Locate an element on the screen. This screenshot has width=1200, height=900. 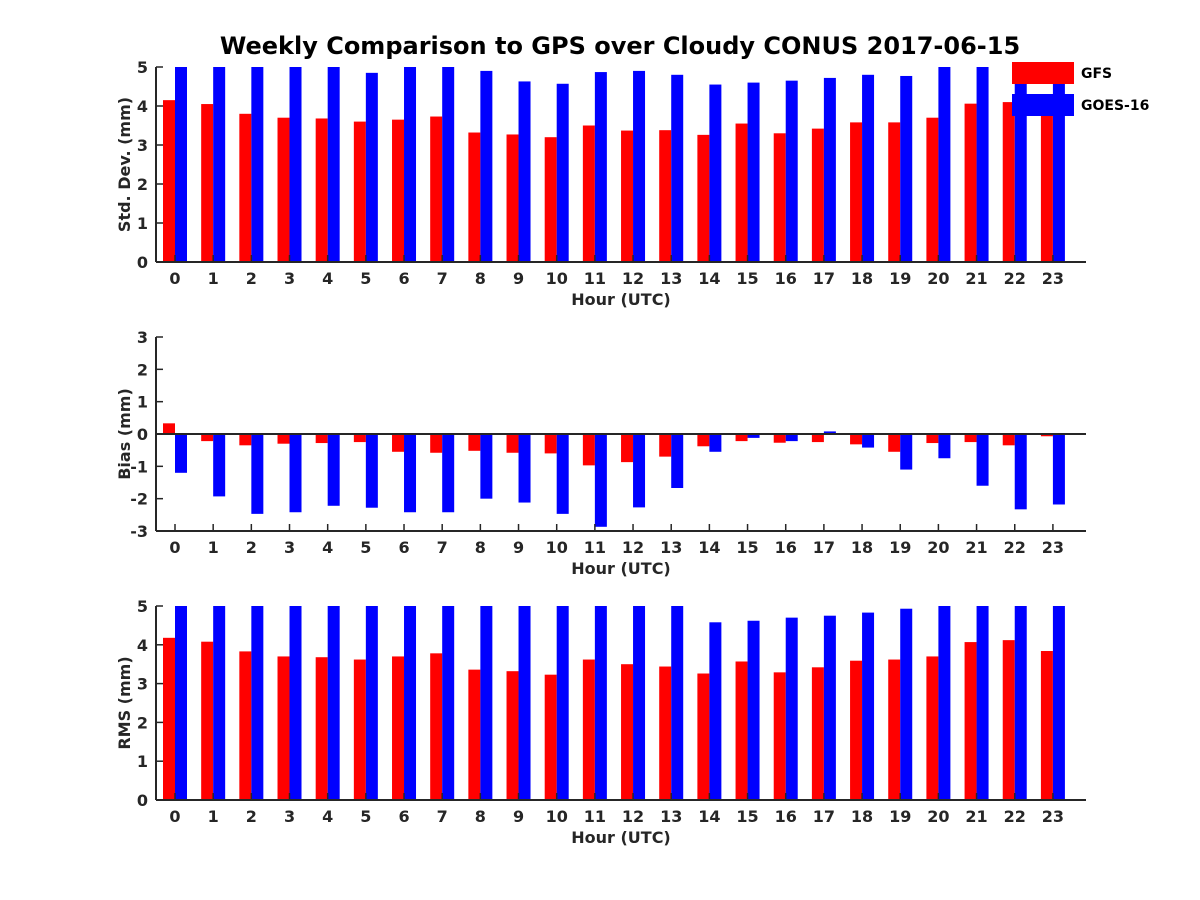
x-tick-label: 20 is located at coordinates (938, 278).